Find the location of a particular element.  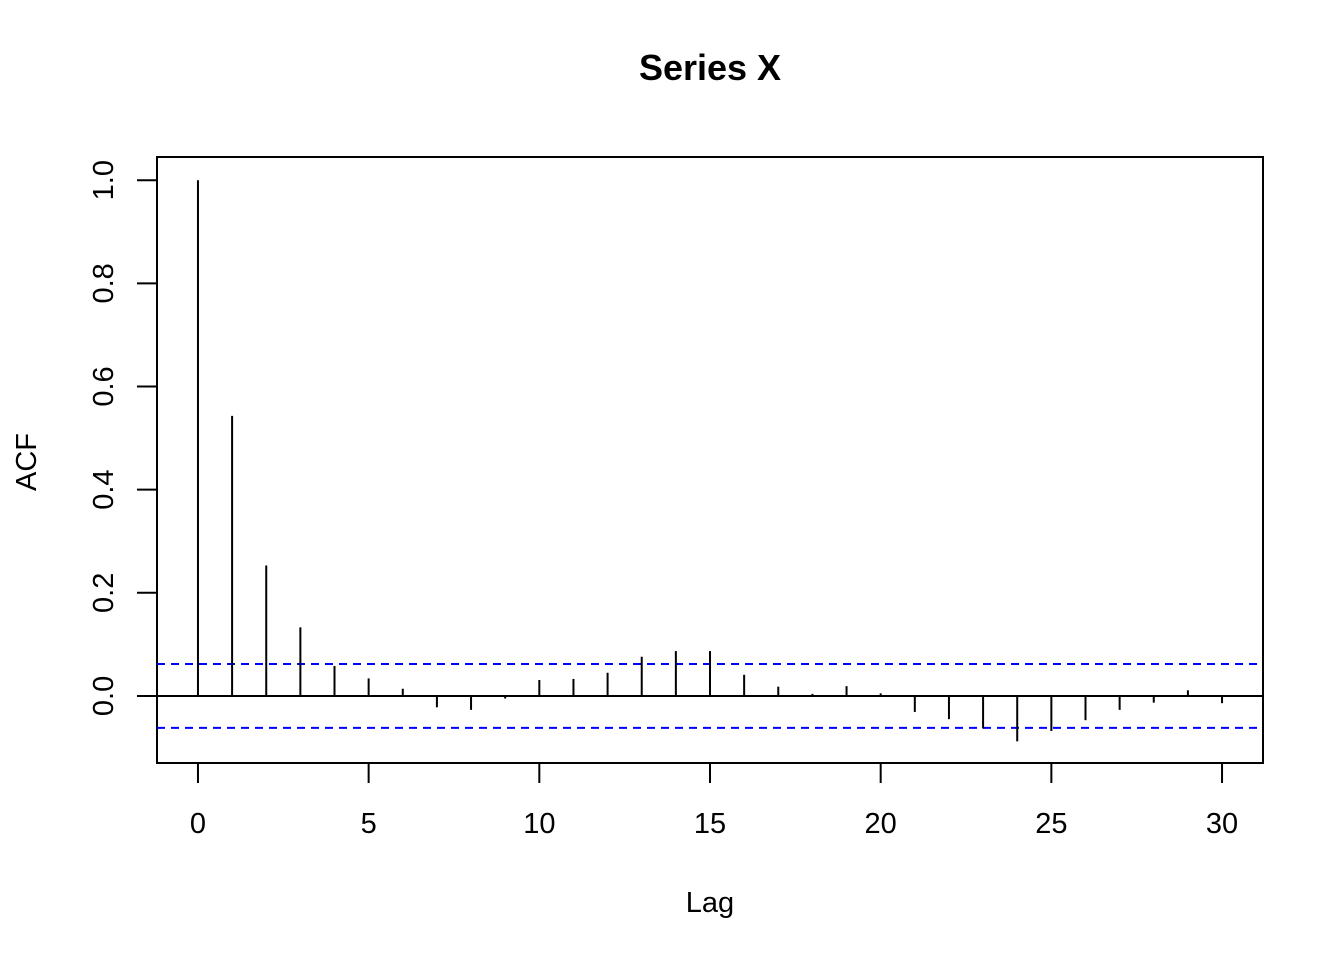

y-tick-label: 1.0 is located at coordinates (104, 180).